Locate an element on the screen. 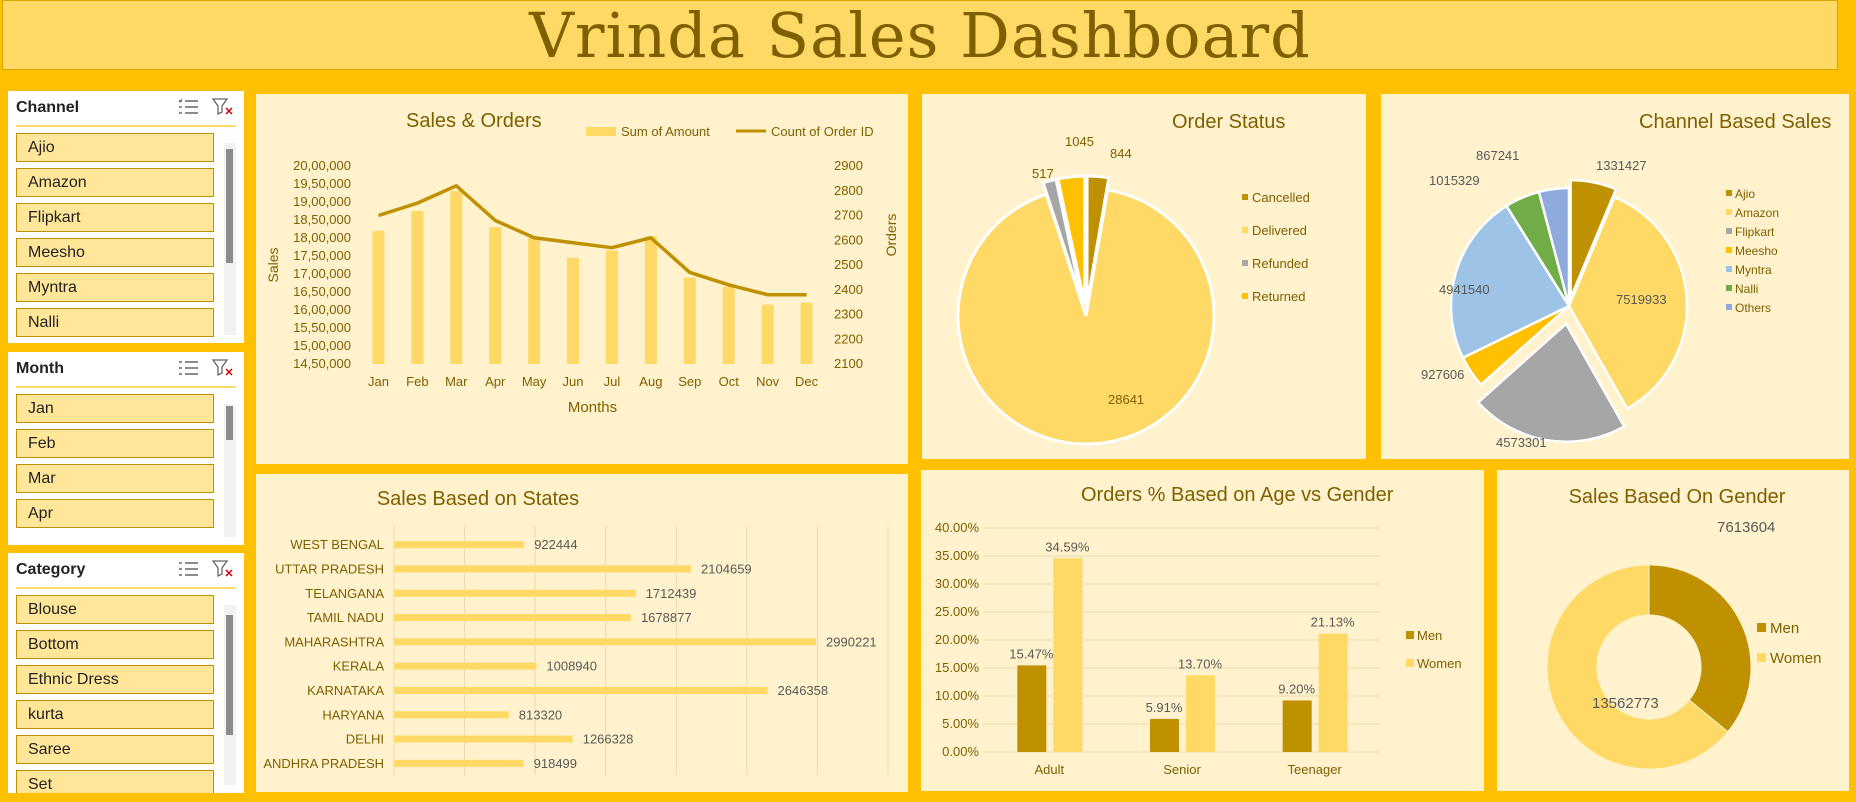 The height and width of the screenshot is (802, 1856). y2-tick-label: 2800 is located at coordinates (848, 190).